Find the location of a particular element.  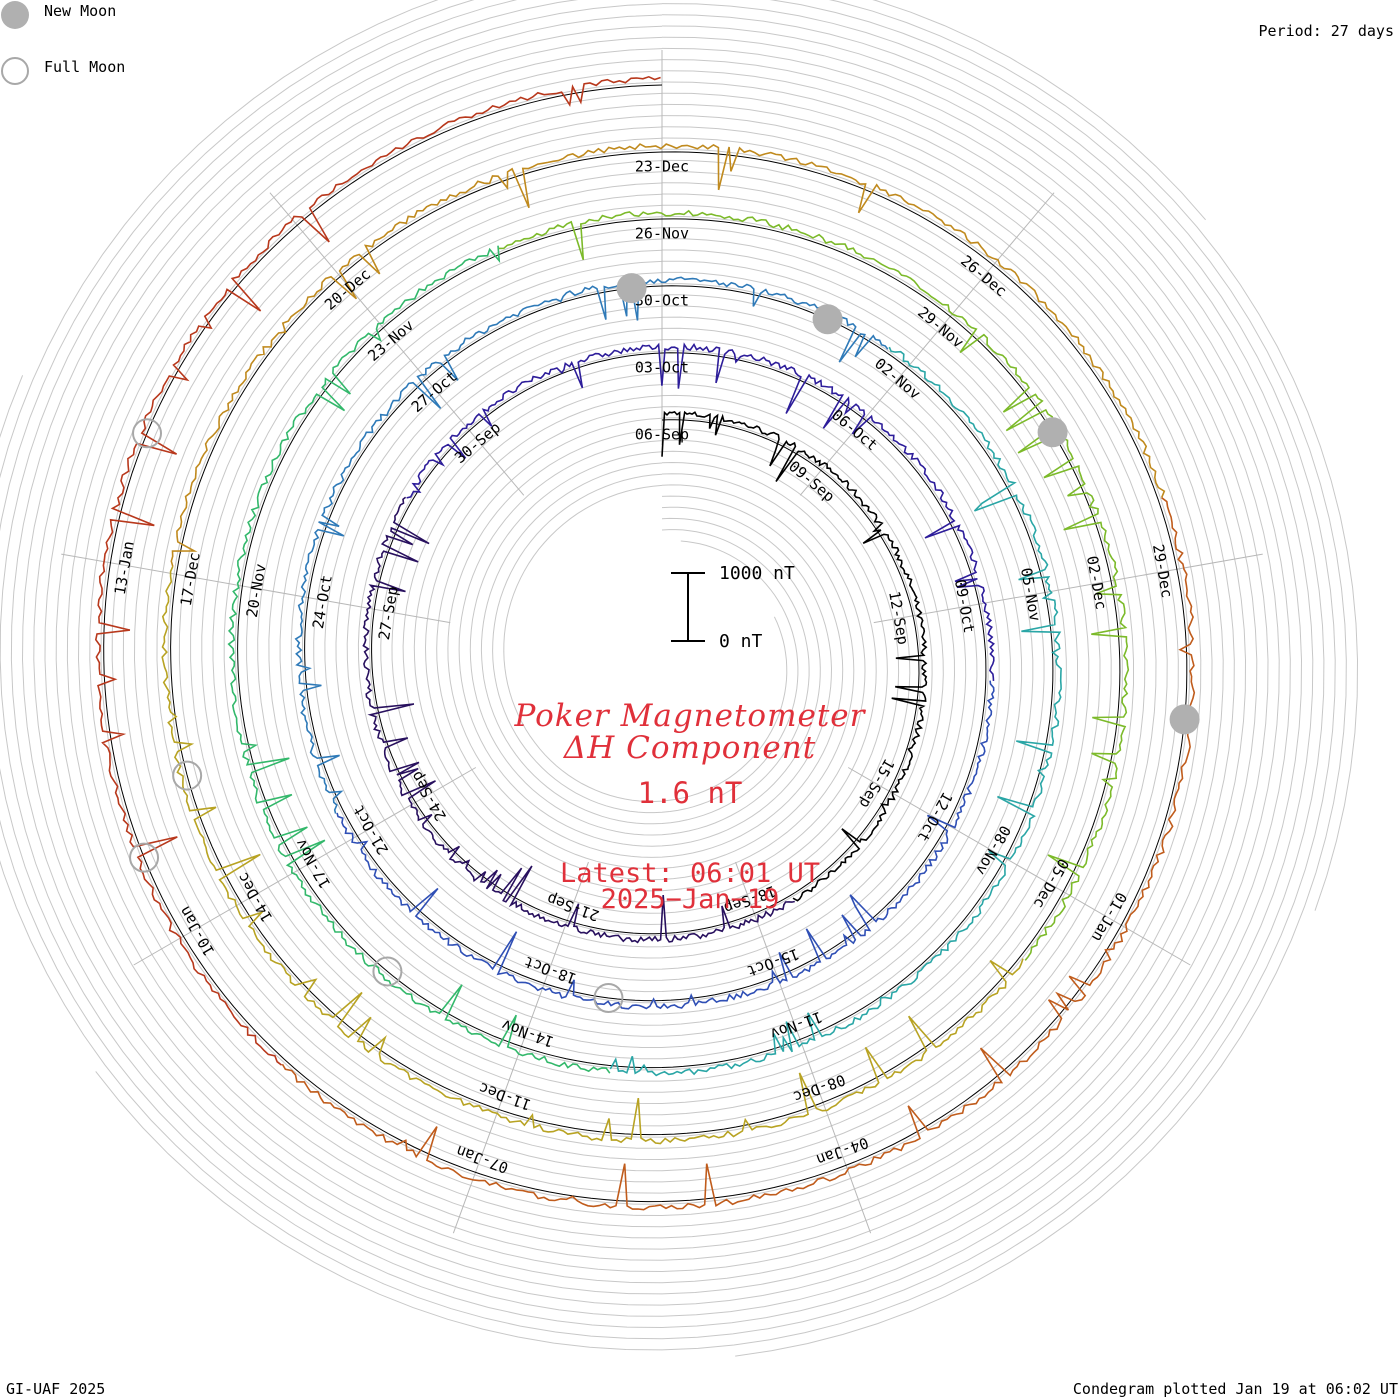

date-label: 30-Sep is located at coordinates (477, 442).